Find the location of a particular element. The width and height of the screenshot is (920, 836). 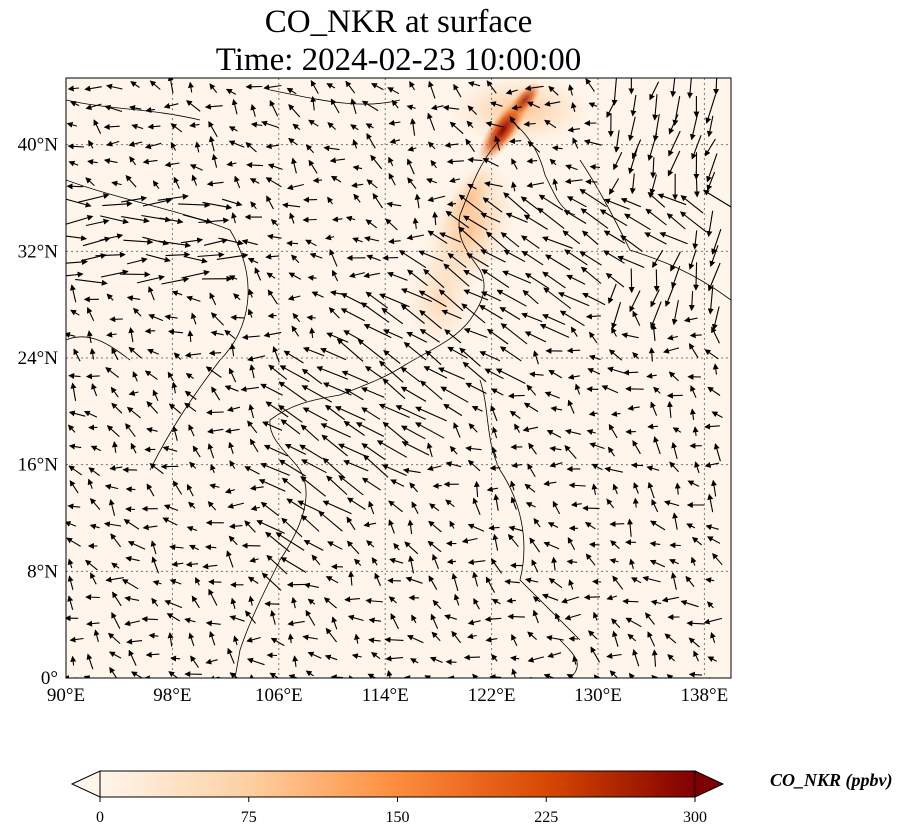

lon-tick-label: 90°E is located at coordinates (66, 695).